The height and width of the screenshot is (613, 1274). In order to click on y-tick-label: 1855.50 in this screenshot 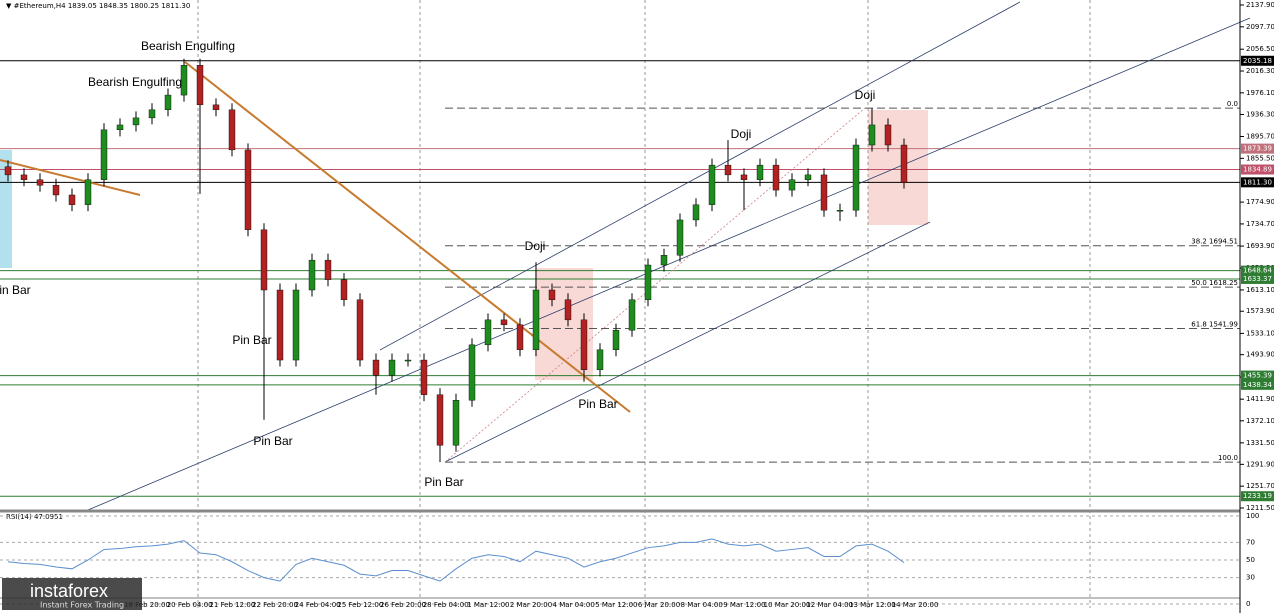, I will do `click(1260, 158)`.